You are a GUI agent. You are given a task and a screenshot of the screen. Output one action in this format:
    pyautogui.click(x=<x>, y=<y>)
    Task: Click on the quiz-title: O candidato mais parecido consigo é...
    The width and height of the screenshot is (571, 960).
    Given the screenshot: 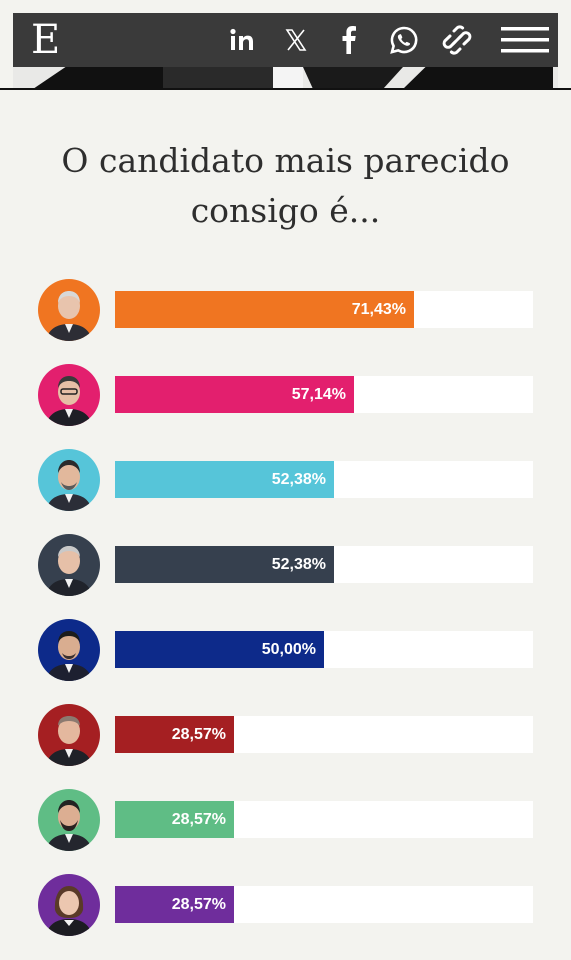 What is the action you would take?
    pyautogui.click(x=285, y=186)
    